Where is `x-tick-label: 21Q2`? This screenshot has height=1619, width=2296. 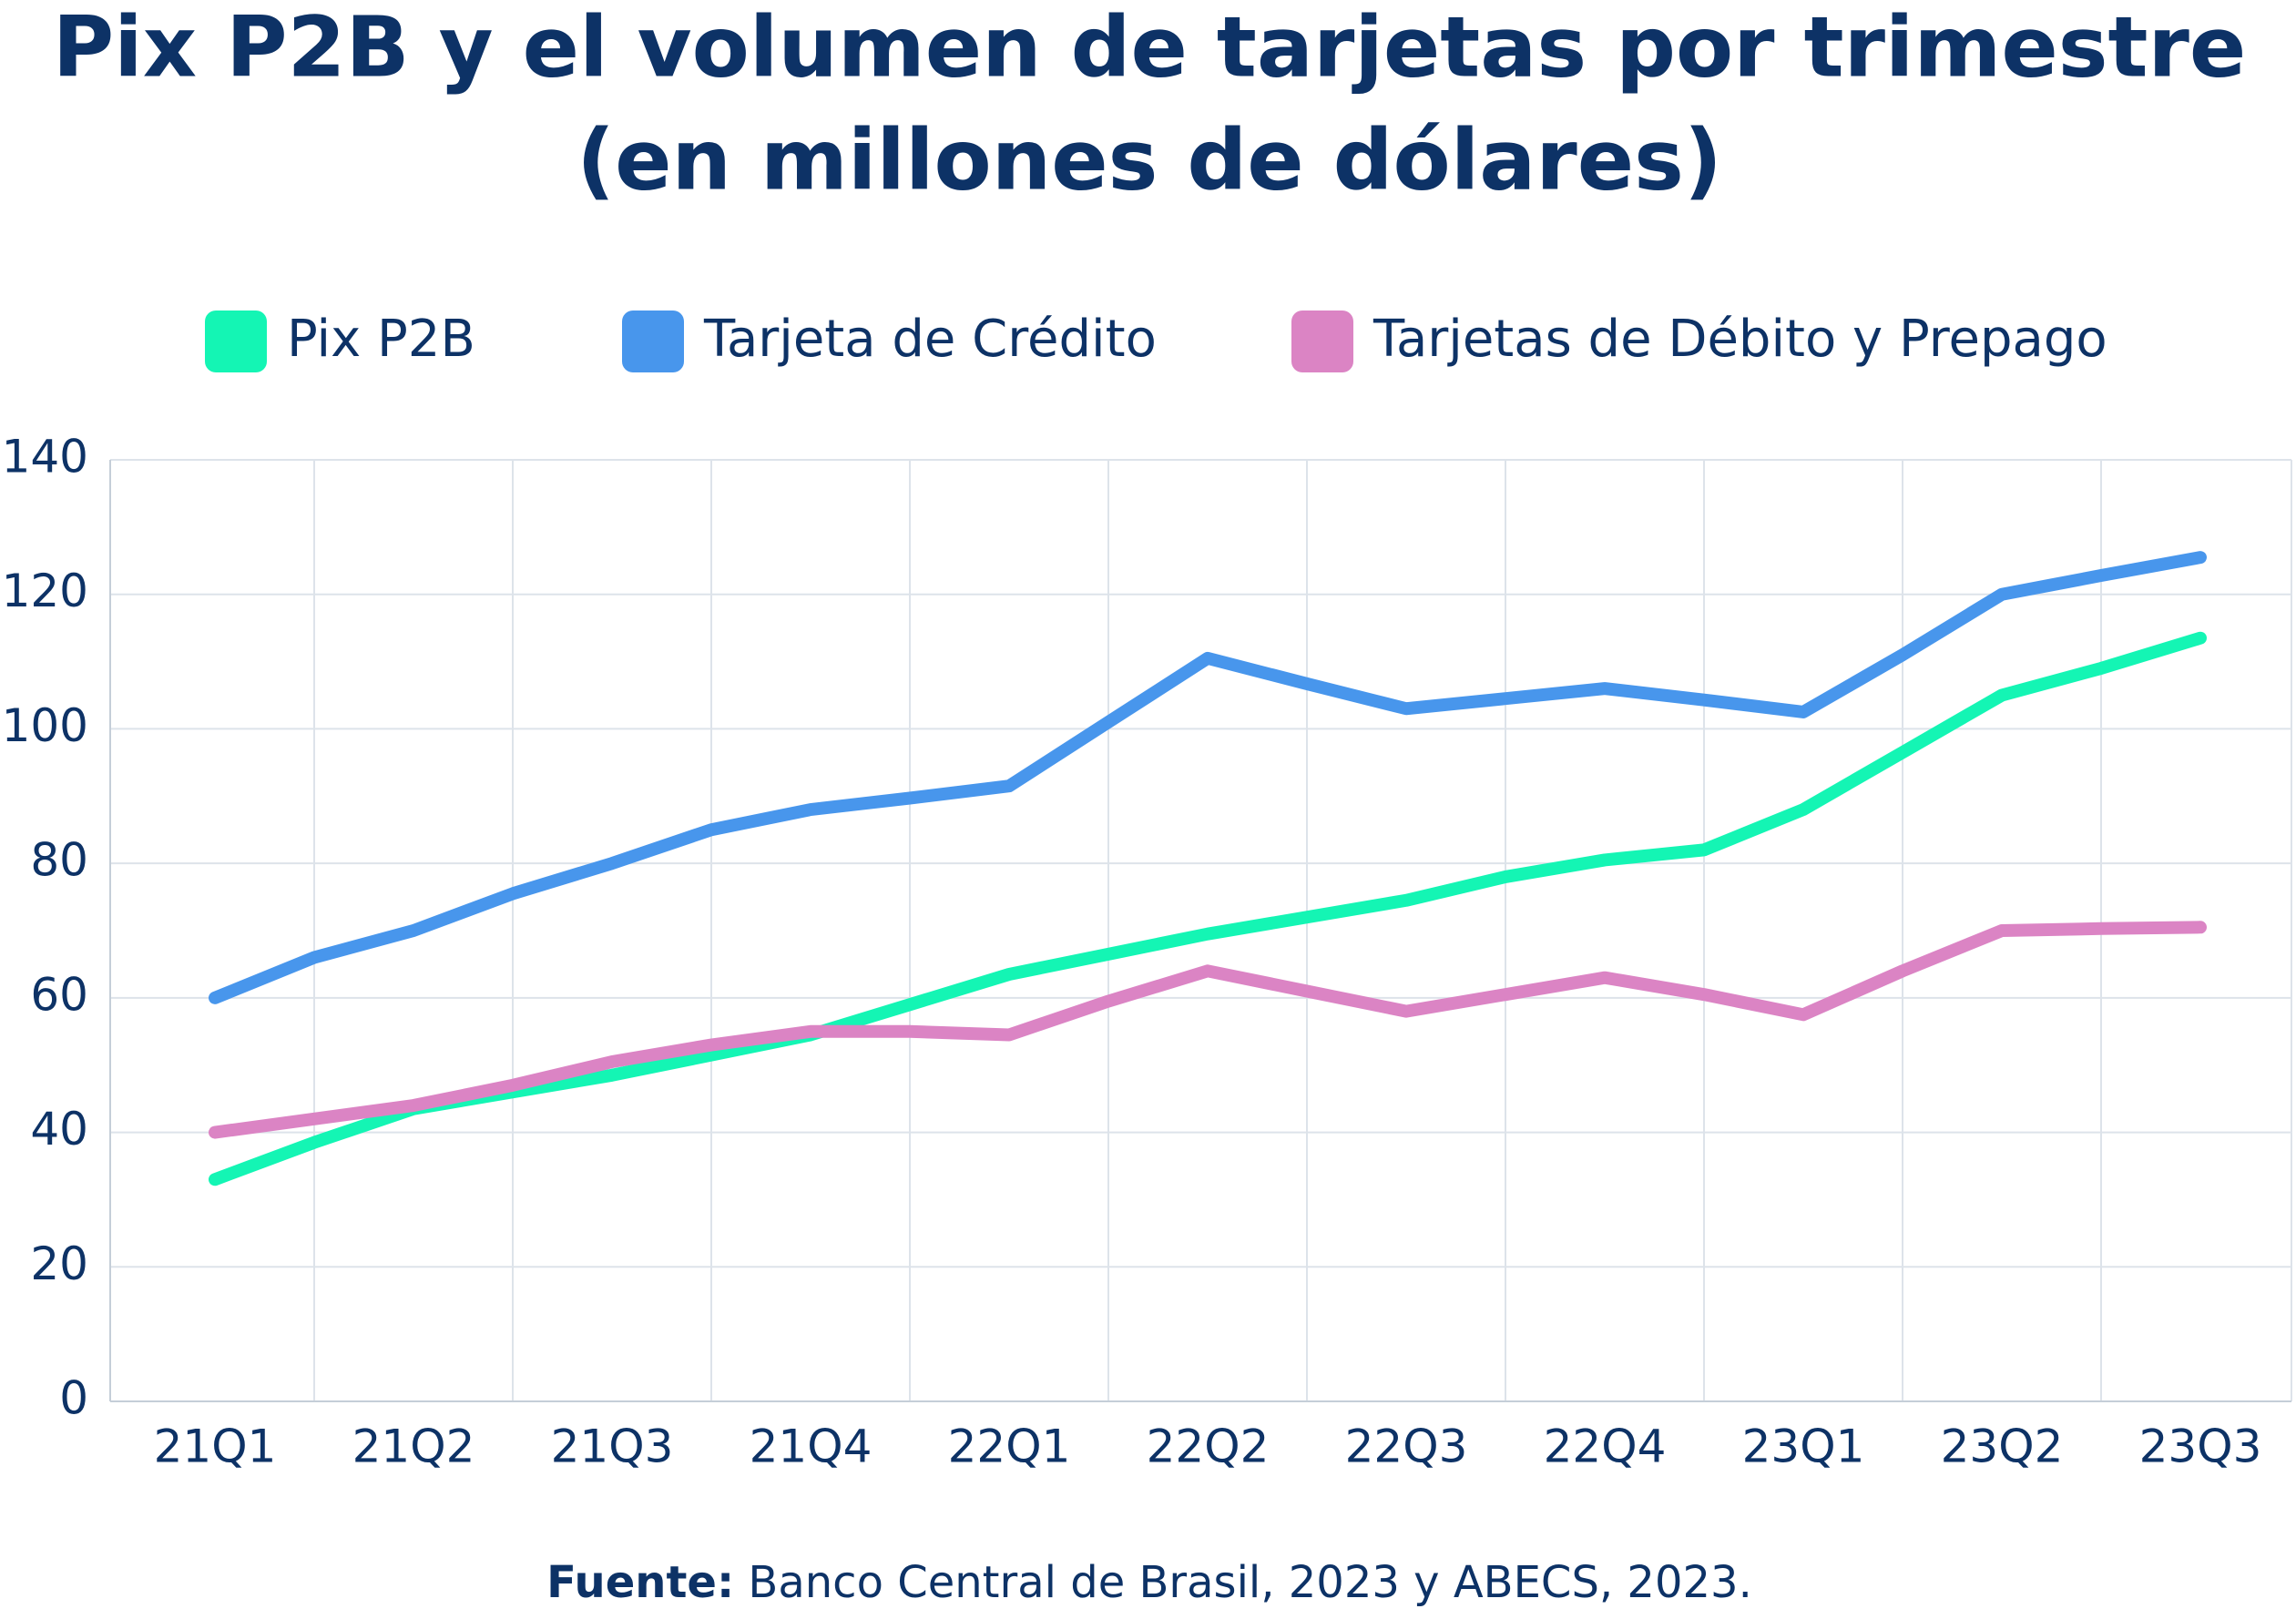
x-tick-label: 21Q2 is located at coordinates (413, 1446).